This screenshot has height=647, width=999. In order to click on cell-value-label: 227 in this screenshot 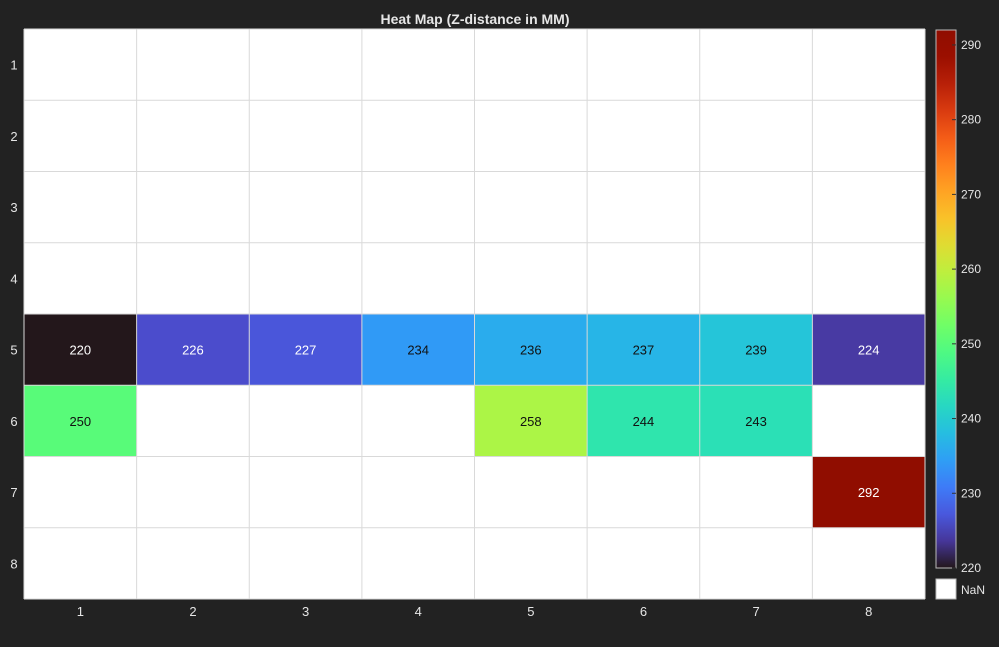, I will do `click(306, 350)`.